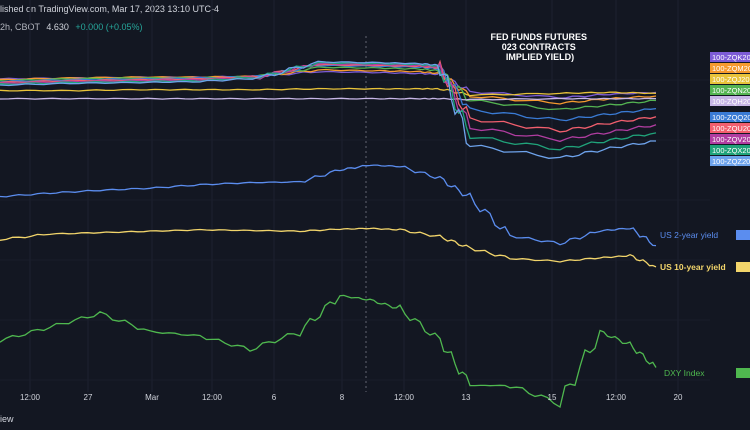 The width and height of the screenshot is (750, 430). I want to click on legend-tag: 100-ZQX20, so click(730, 150).